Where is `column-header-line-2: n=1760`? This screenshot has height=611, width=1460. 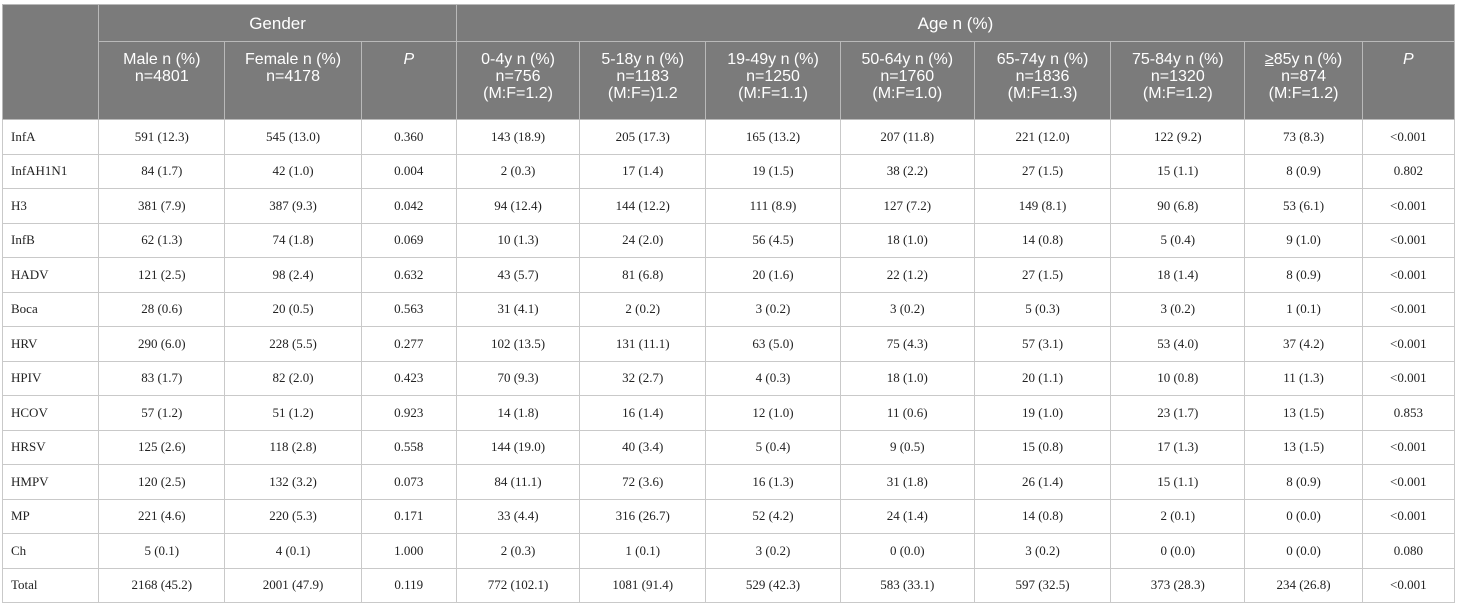 column-header-line-2: n=1760 is located at coordinates (907, 76).